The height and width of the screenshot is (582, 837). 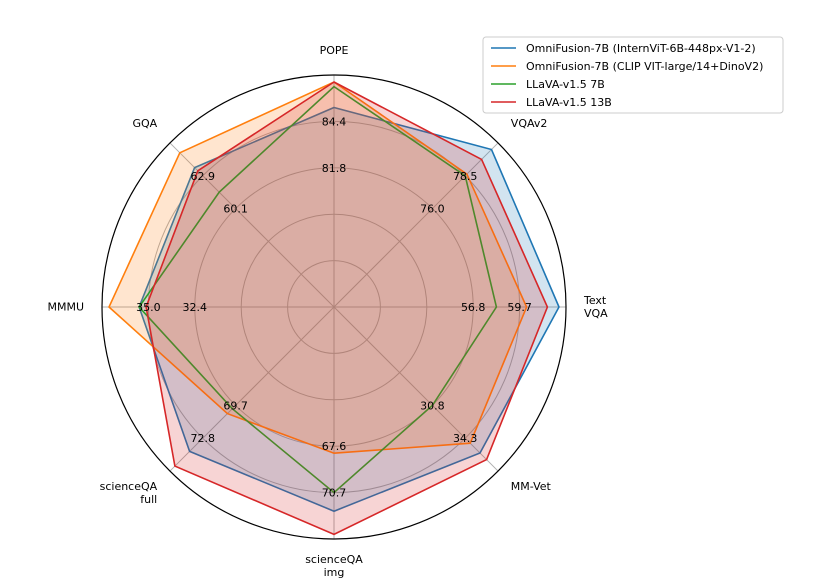 I want to click on axis-label: MM-Vet, so click(x=531, y=486).